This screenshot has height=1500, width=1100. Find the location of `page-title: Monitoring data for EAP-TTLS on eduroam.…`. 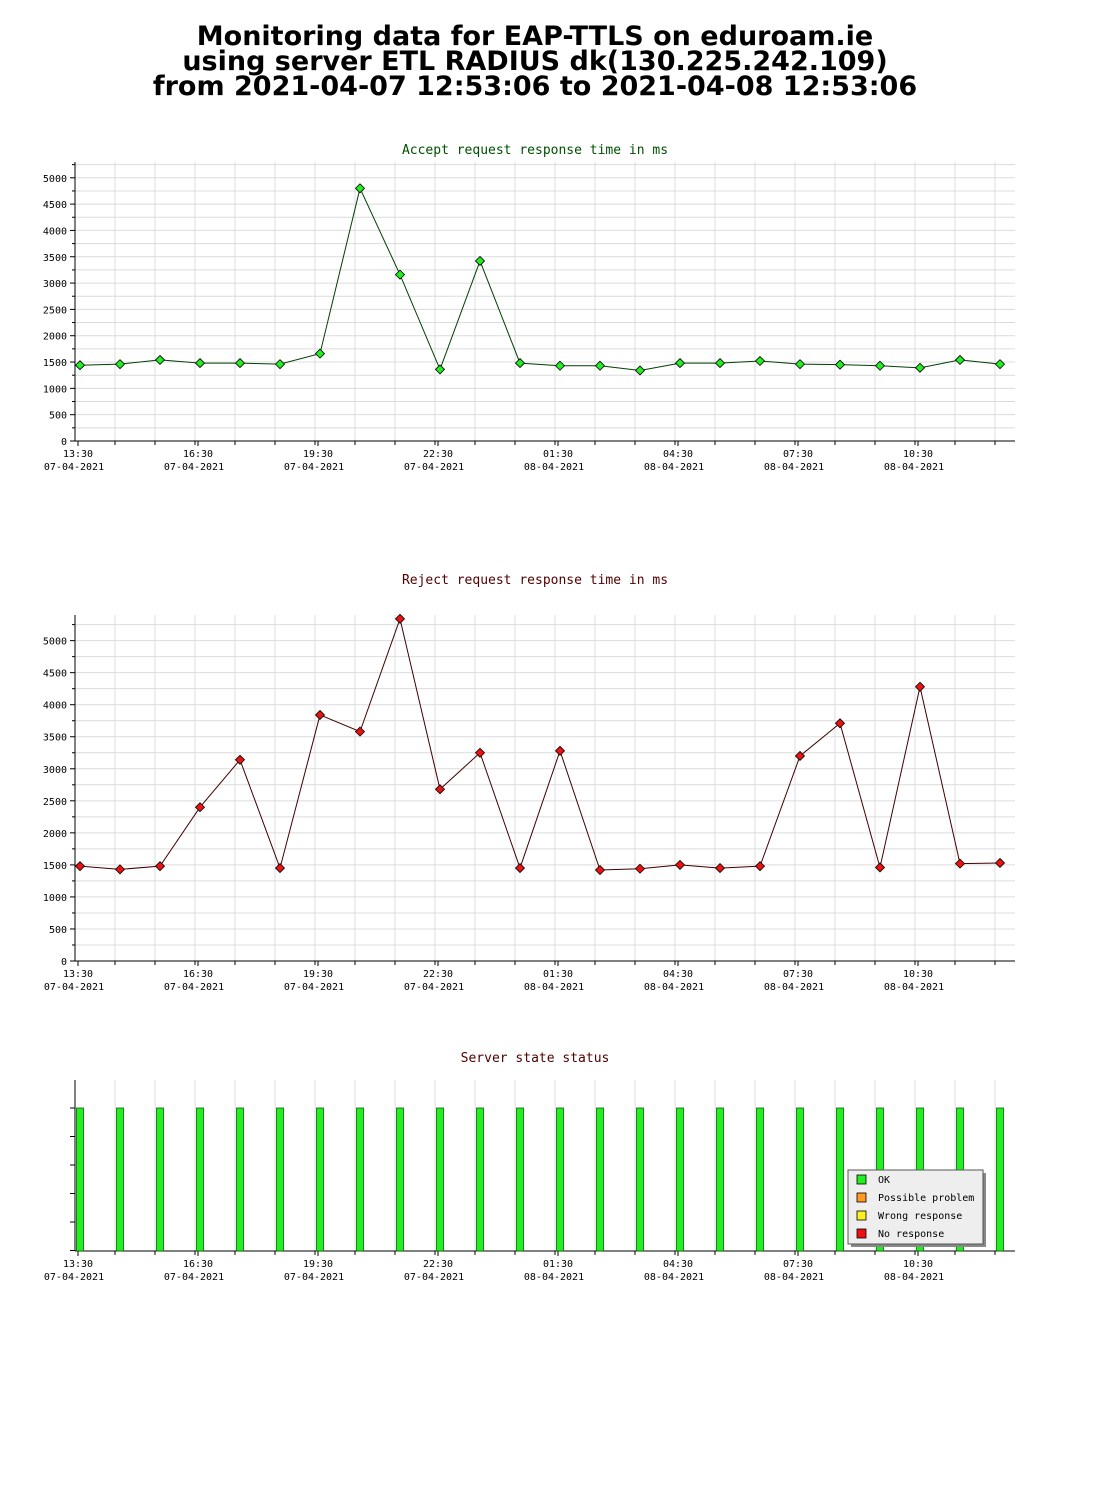

page-title: Monitoring data for EAP-TTLS on eduroam.… is located at coordinates (535, 61).